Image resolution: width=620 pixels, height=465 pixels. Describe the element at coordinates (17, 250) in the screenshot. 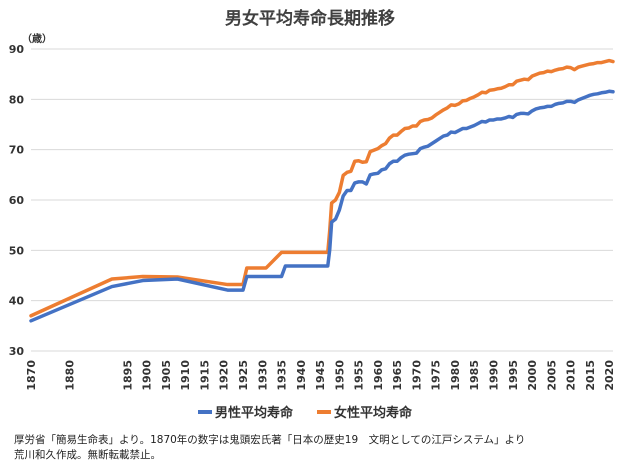

I see `y-tick-label: 50` at that location.